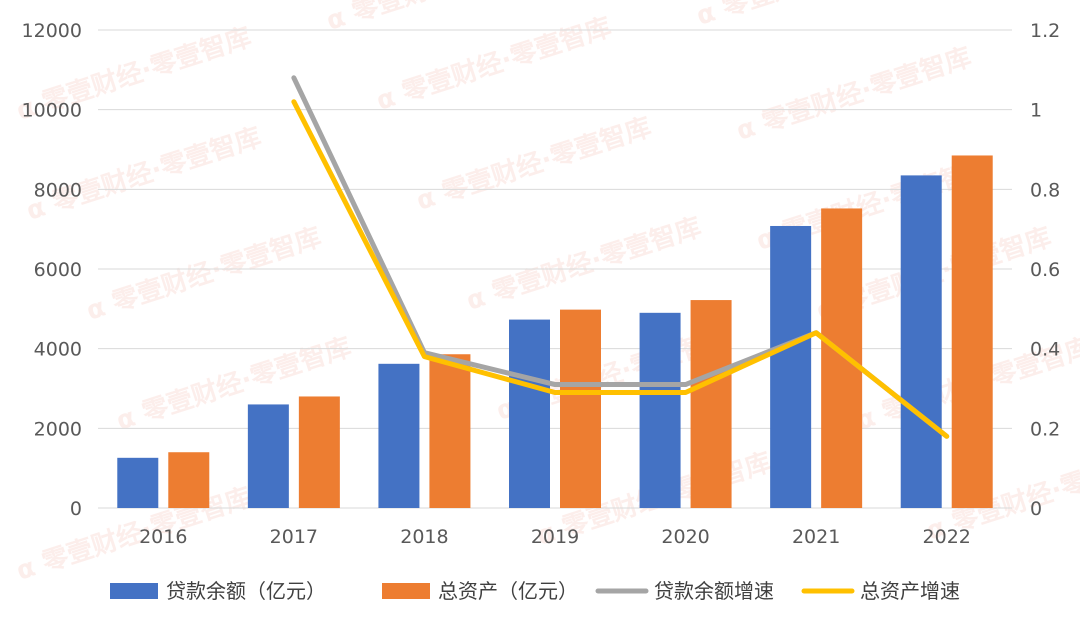  I want to click on y-left-tick-label: 2000, so click(58, 429).